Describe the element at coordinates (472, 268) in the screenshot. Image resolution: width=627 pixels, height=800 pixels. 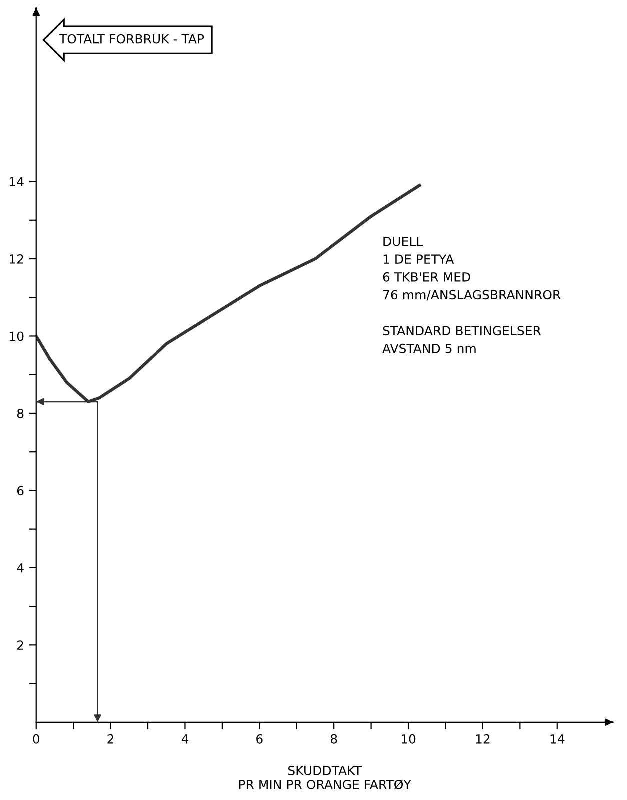
I see `annotation: DUELL 1 DE PETYA 6 TKB'ER MED 76 mm/ANSLAGSBRANNROR` at that location.